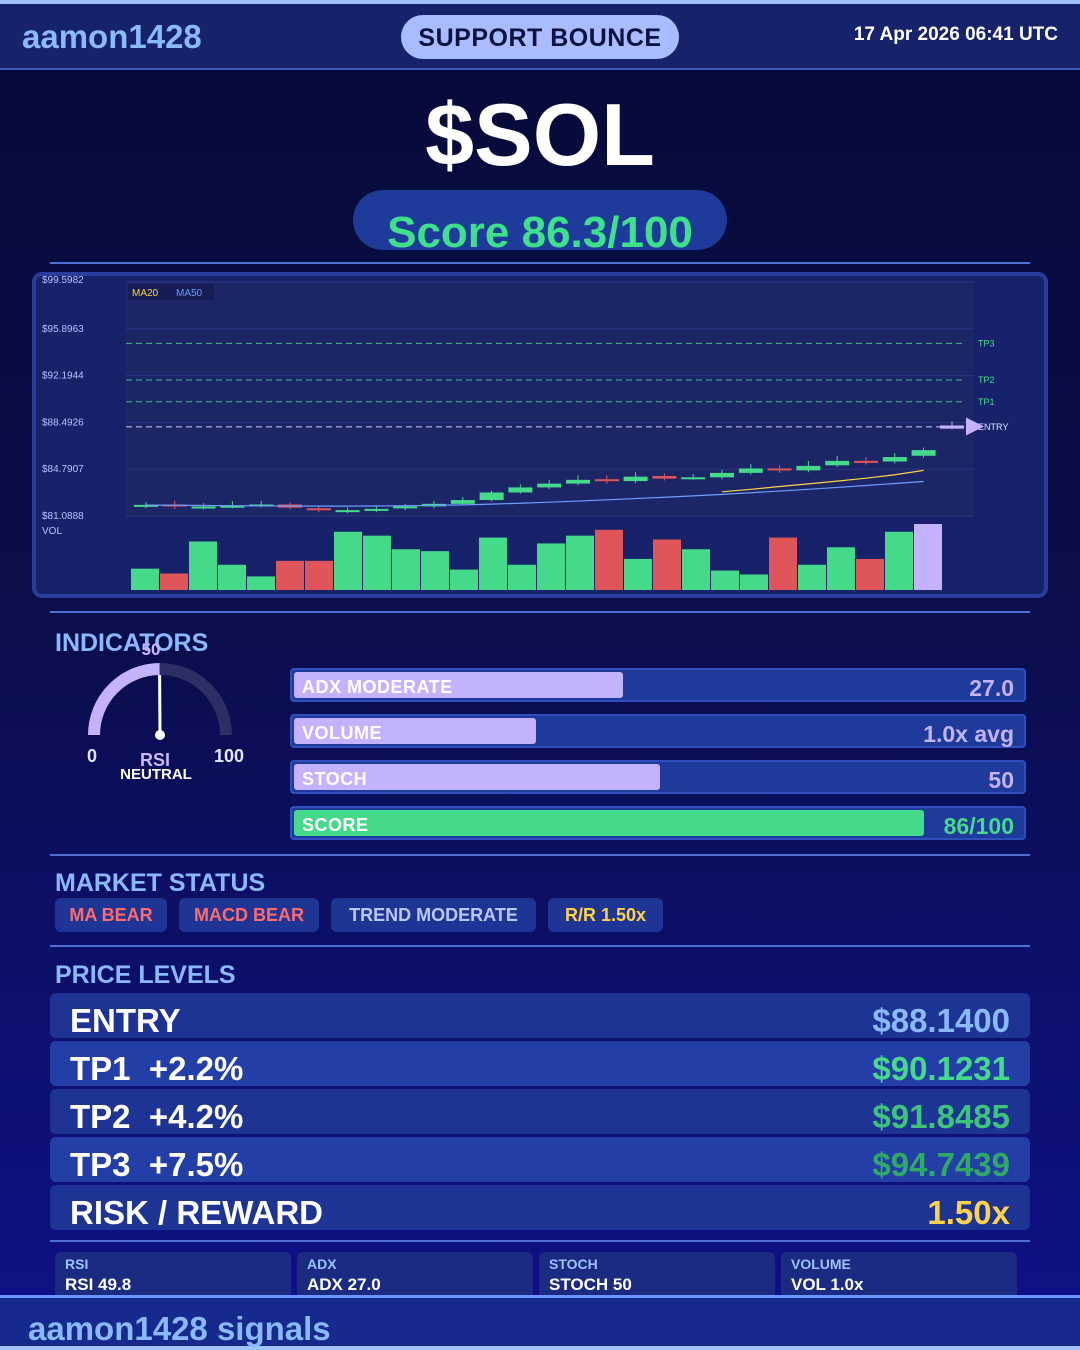 This screenshot has height=1350, width=1080. I want to click on volume-axis-label: VOL, so click(52, 531).